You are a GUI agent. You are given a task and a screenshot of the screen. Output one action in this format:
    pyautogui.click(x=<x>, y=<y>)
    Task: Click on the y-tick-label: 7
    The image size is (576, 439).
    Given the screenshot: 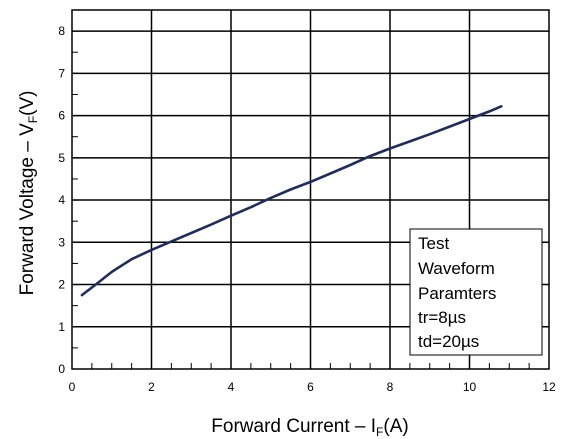 What is the action you would take?
    pyautogui.click(x=61, y=73)
    